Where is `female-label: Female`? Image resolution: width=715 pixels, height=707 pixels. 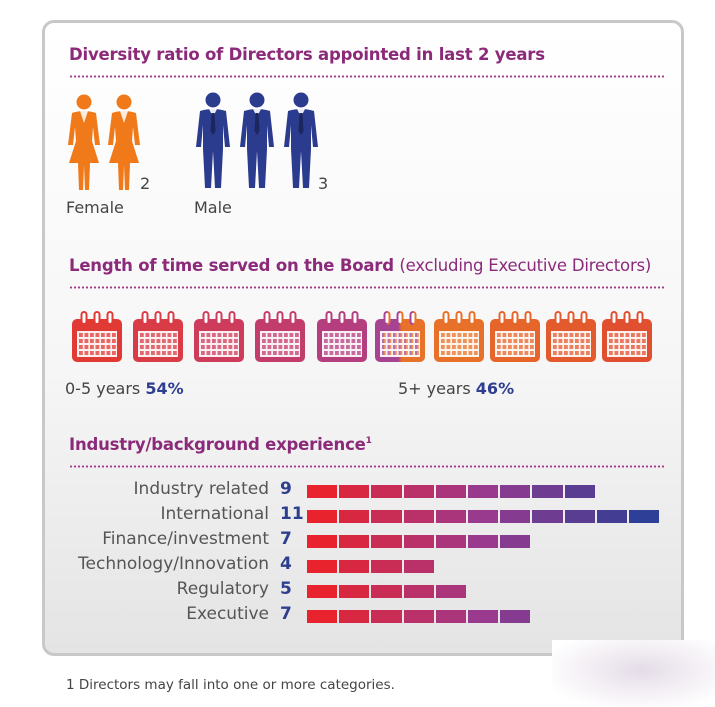 female-label: Female is located at coordinates (95, 207).